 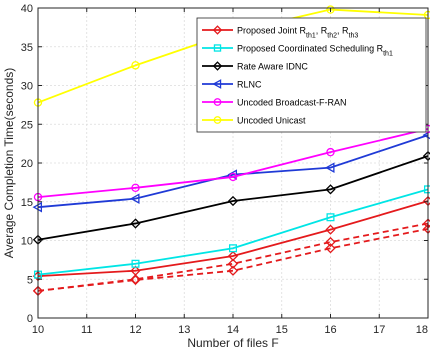 I want to click on legend-label: Rate Aware IDNC, so click(x=272, y=67).